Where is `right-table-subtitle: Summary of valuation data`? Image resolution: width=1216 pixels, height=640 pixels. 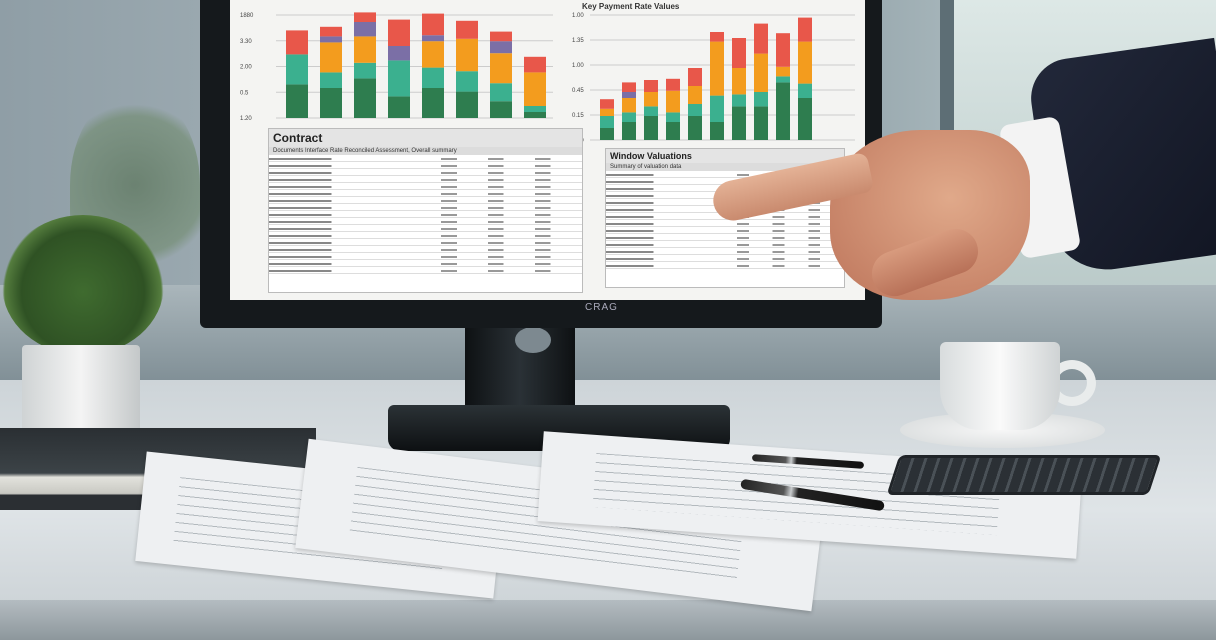 right-table-subtitle: Summary of valuation data is located at coordinates (725, 167).